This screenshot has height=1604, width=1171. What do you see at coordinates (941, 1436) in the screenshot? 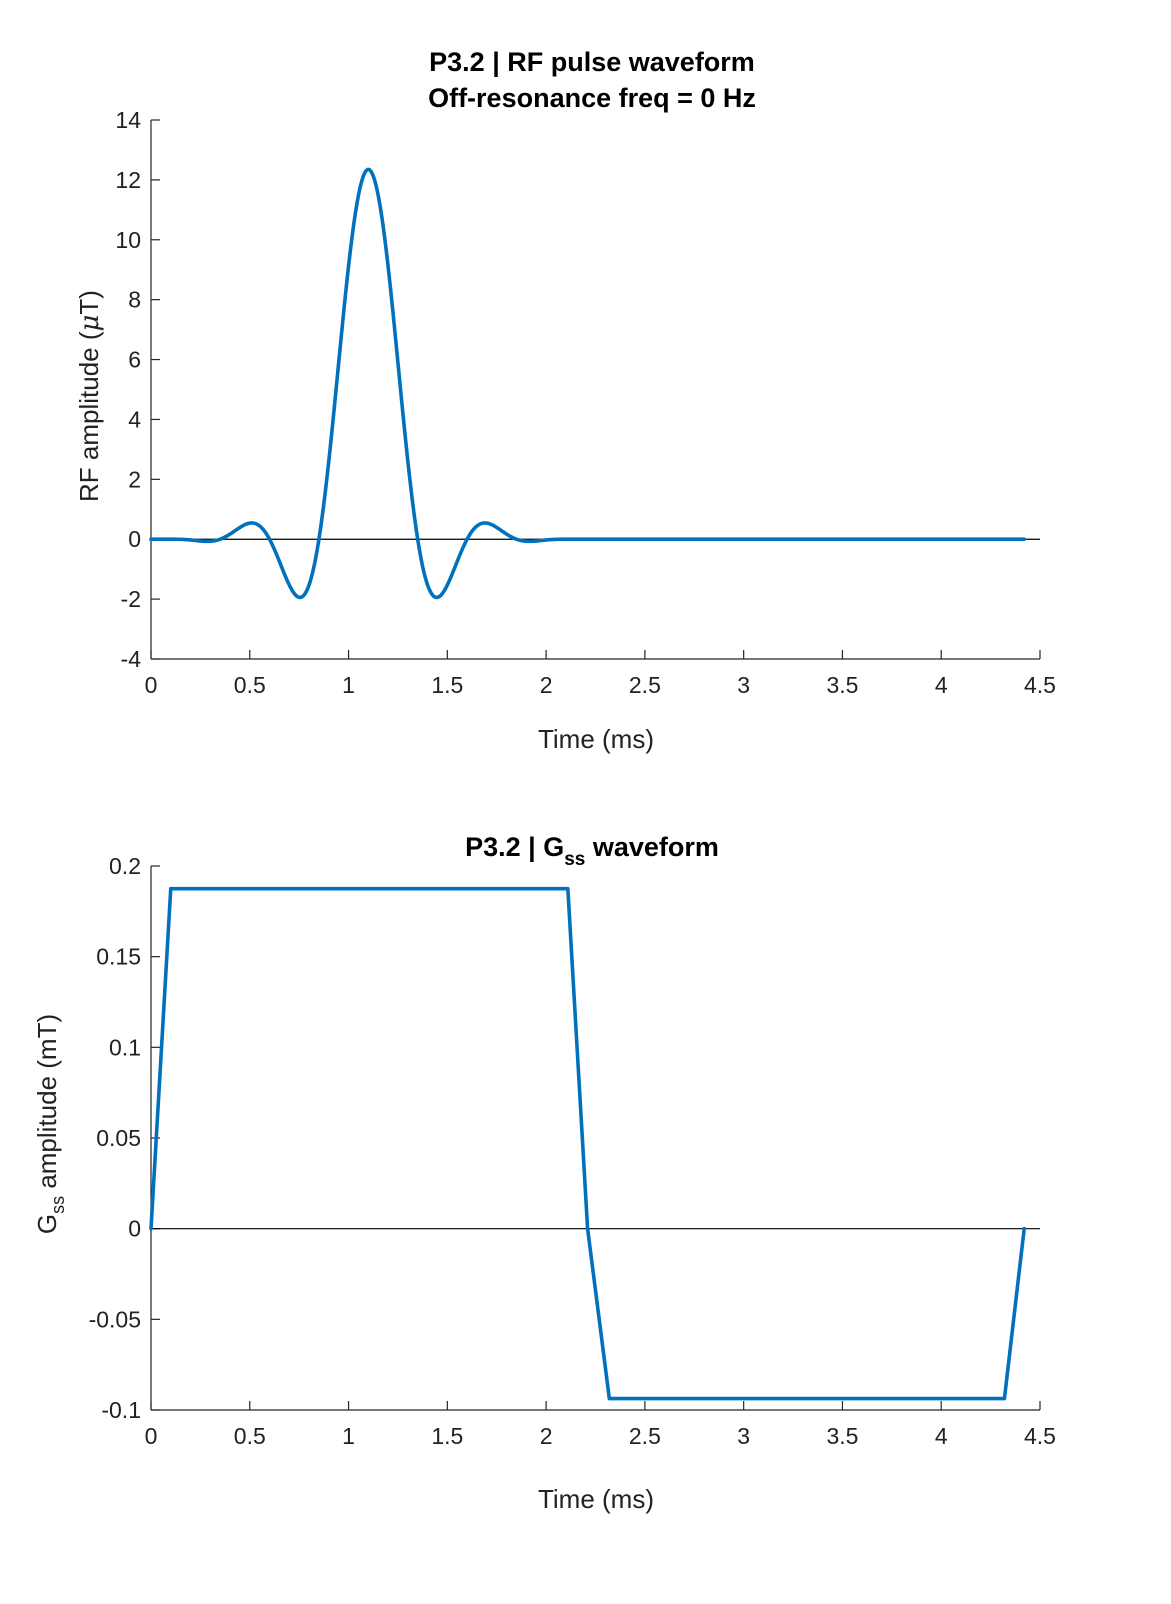
I see `gss-x-tick-label: 4` at bounding box center [941, 1436].